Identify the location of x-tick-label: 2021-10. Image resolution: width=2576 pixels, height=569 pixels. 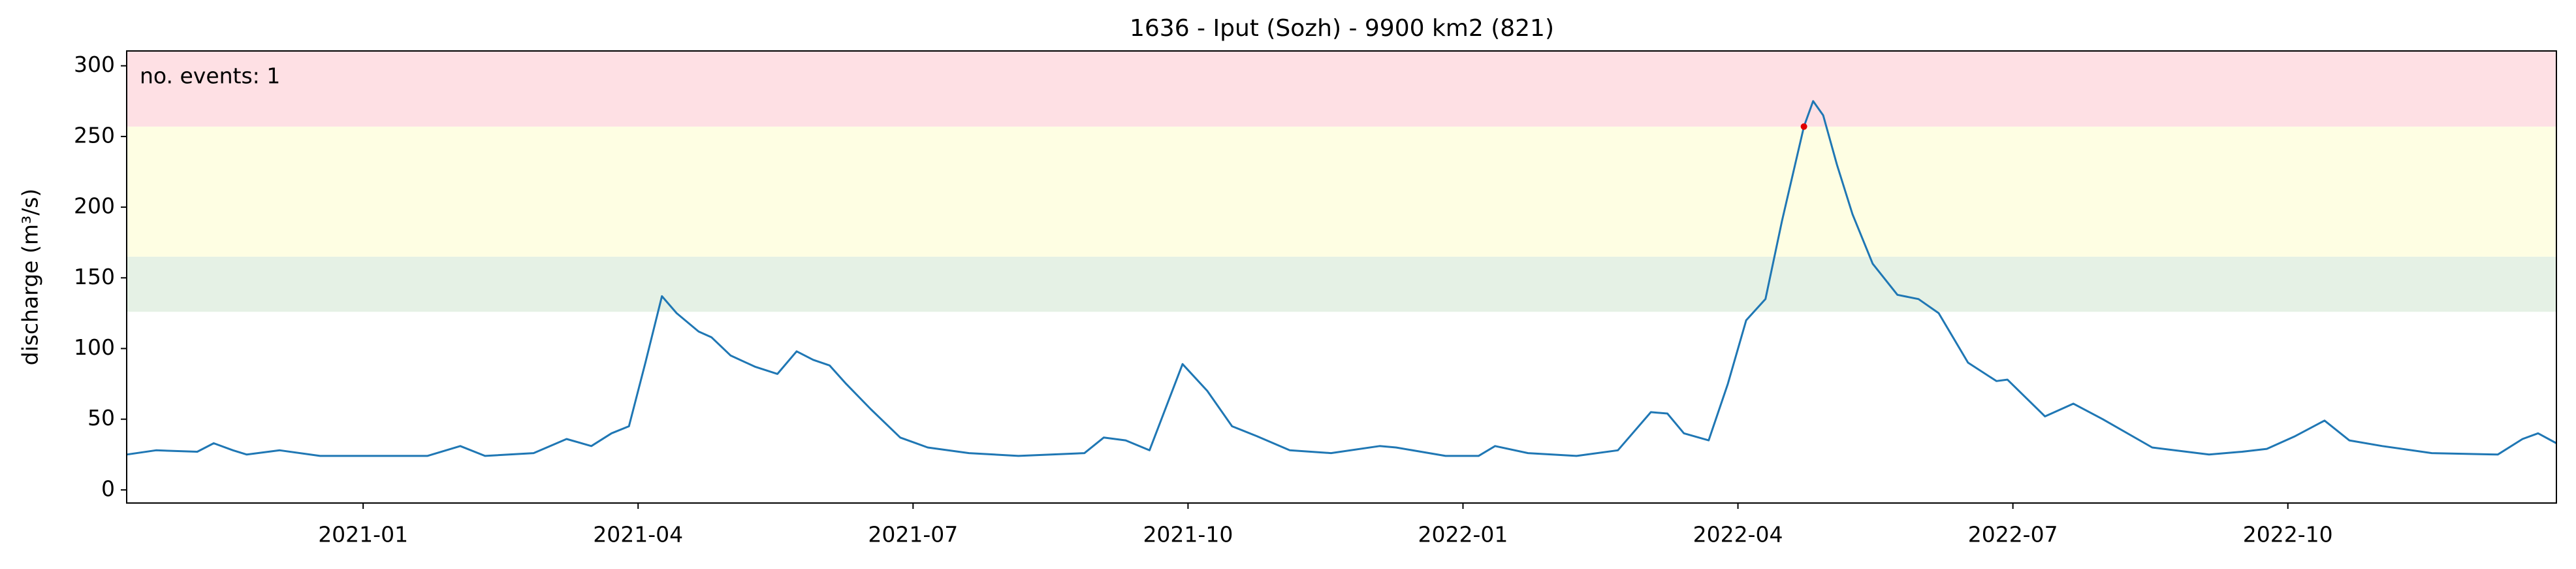
(1188, 534).